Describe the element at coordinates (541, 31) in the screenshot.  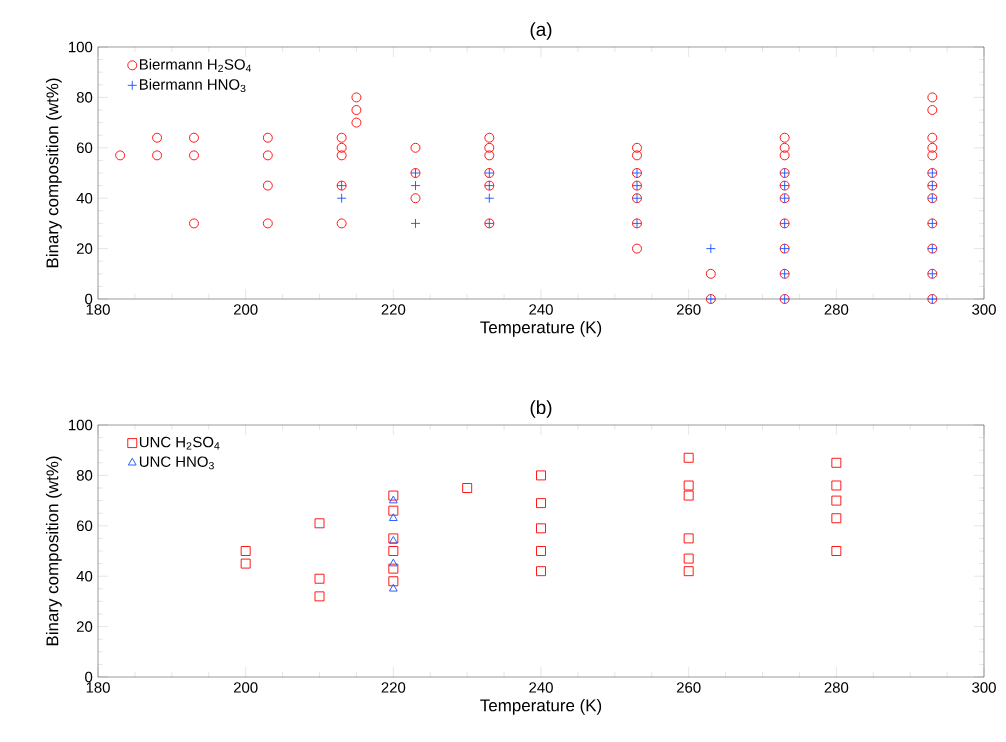
I see `chart-title: (a)` at that location.